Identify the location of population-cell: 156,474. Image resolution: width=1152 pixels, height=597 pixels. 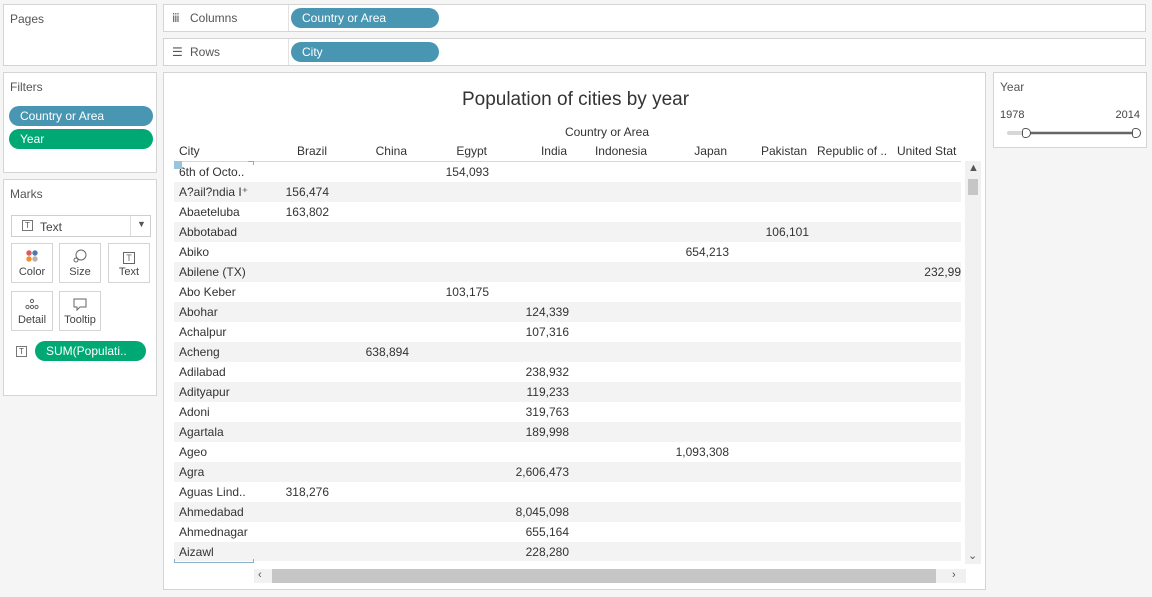
(307, 192).